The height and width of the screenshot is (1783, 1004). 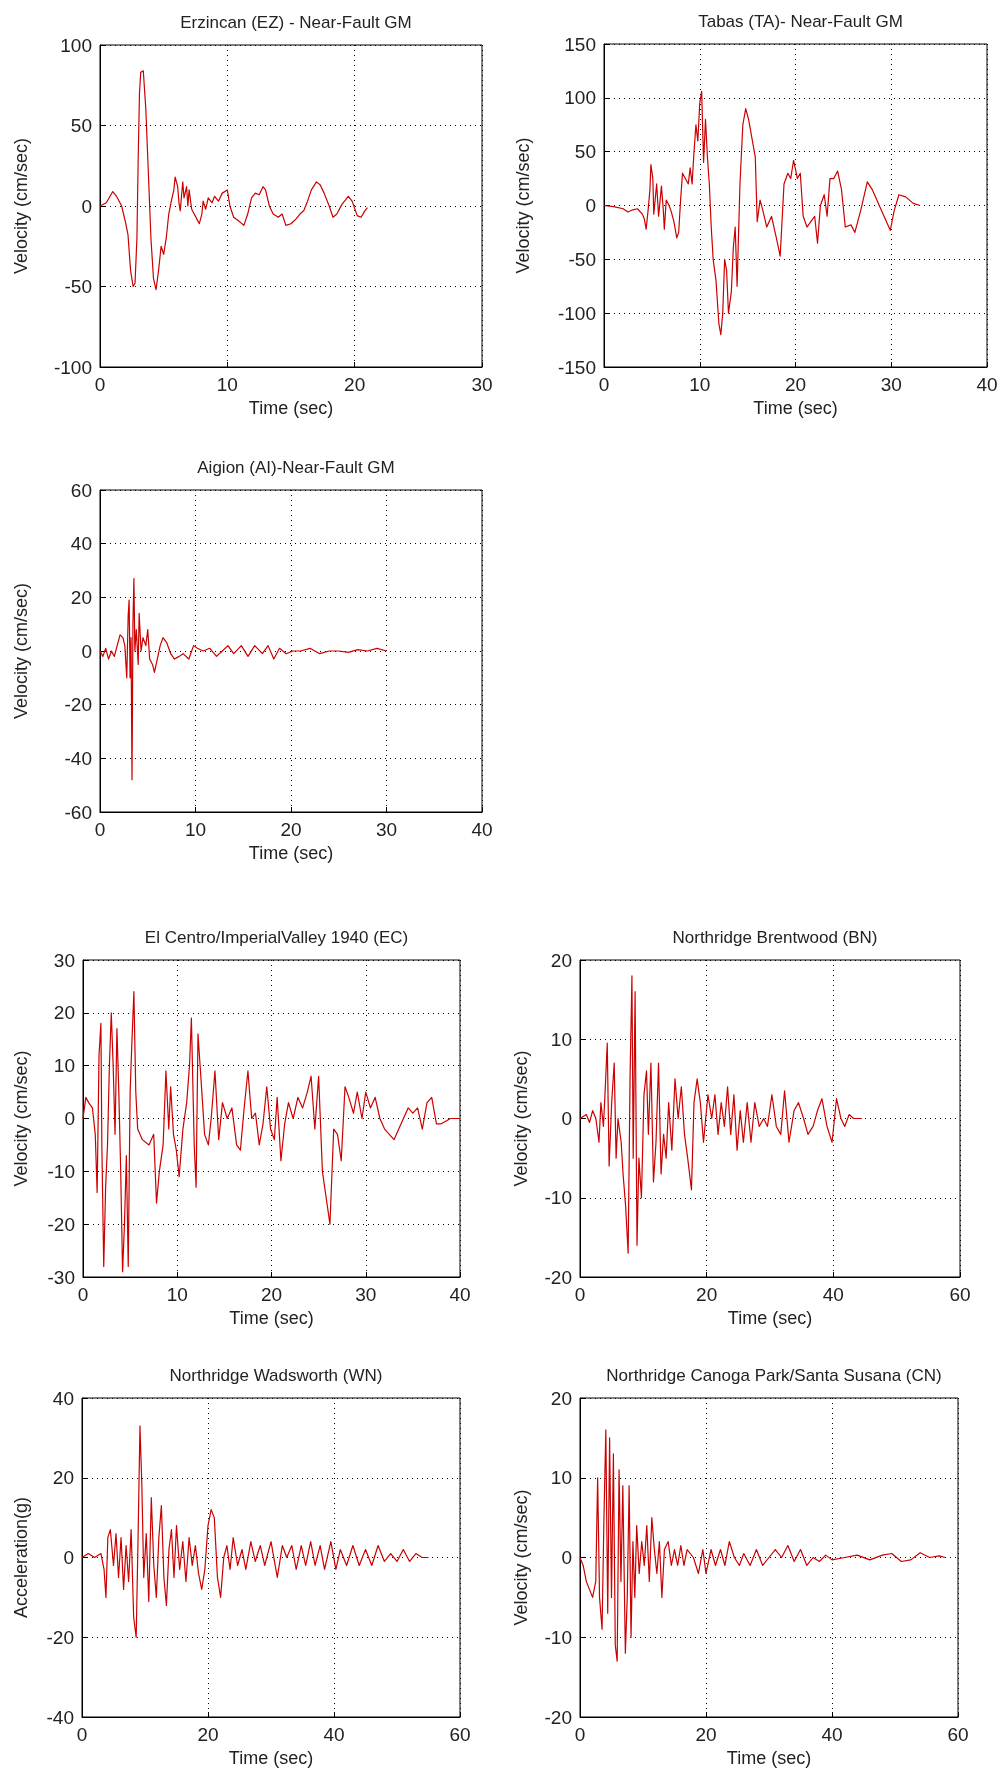 What do you see at coordinates (774, 1375) in the screenshot?
I see `chart-title: Northridge Canoga Park/Santa Susana (CN)` at bounding box center [774, 1375].